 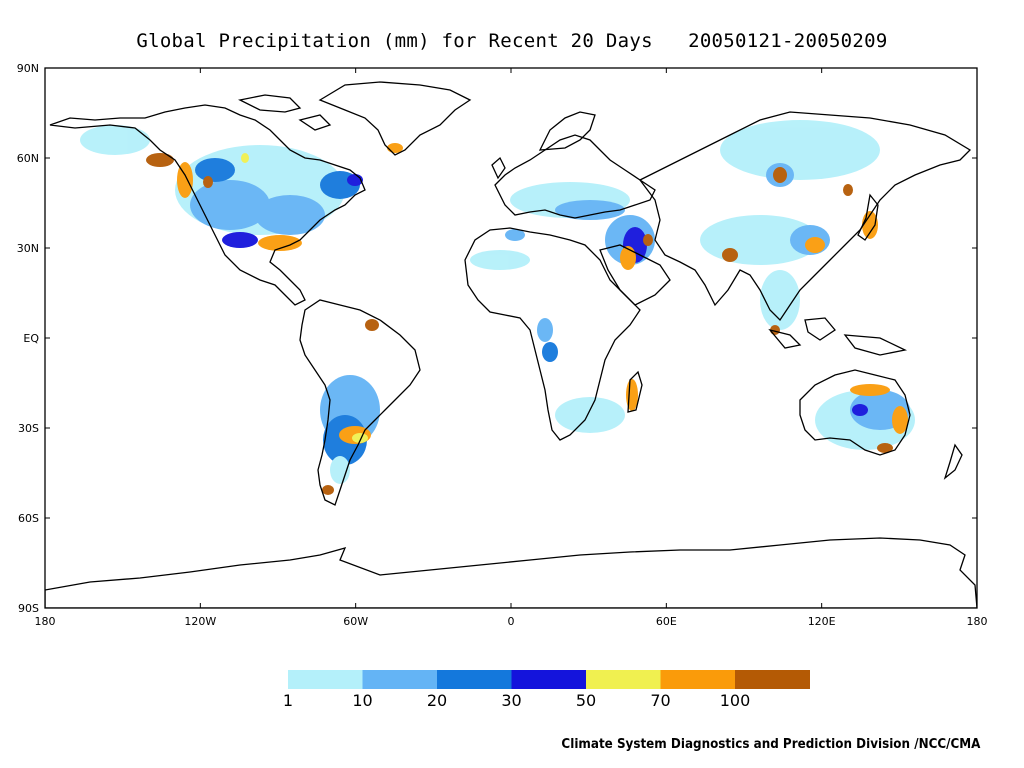 What do you see at coordinates (28, 68) in the screenshot?
I see `lat-tick-label: 90N` at bounding box center [28, 68].